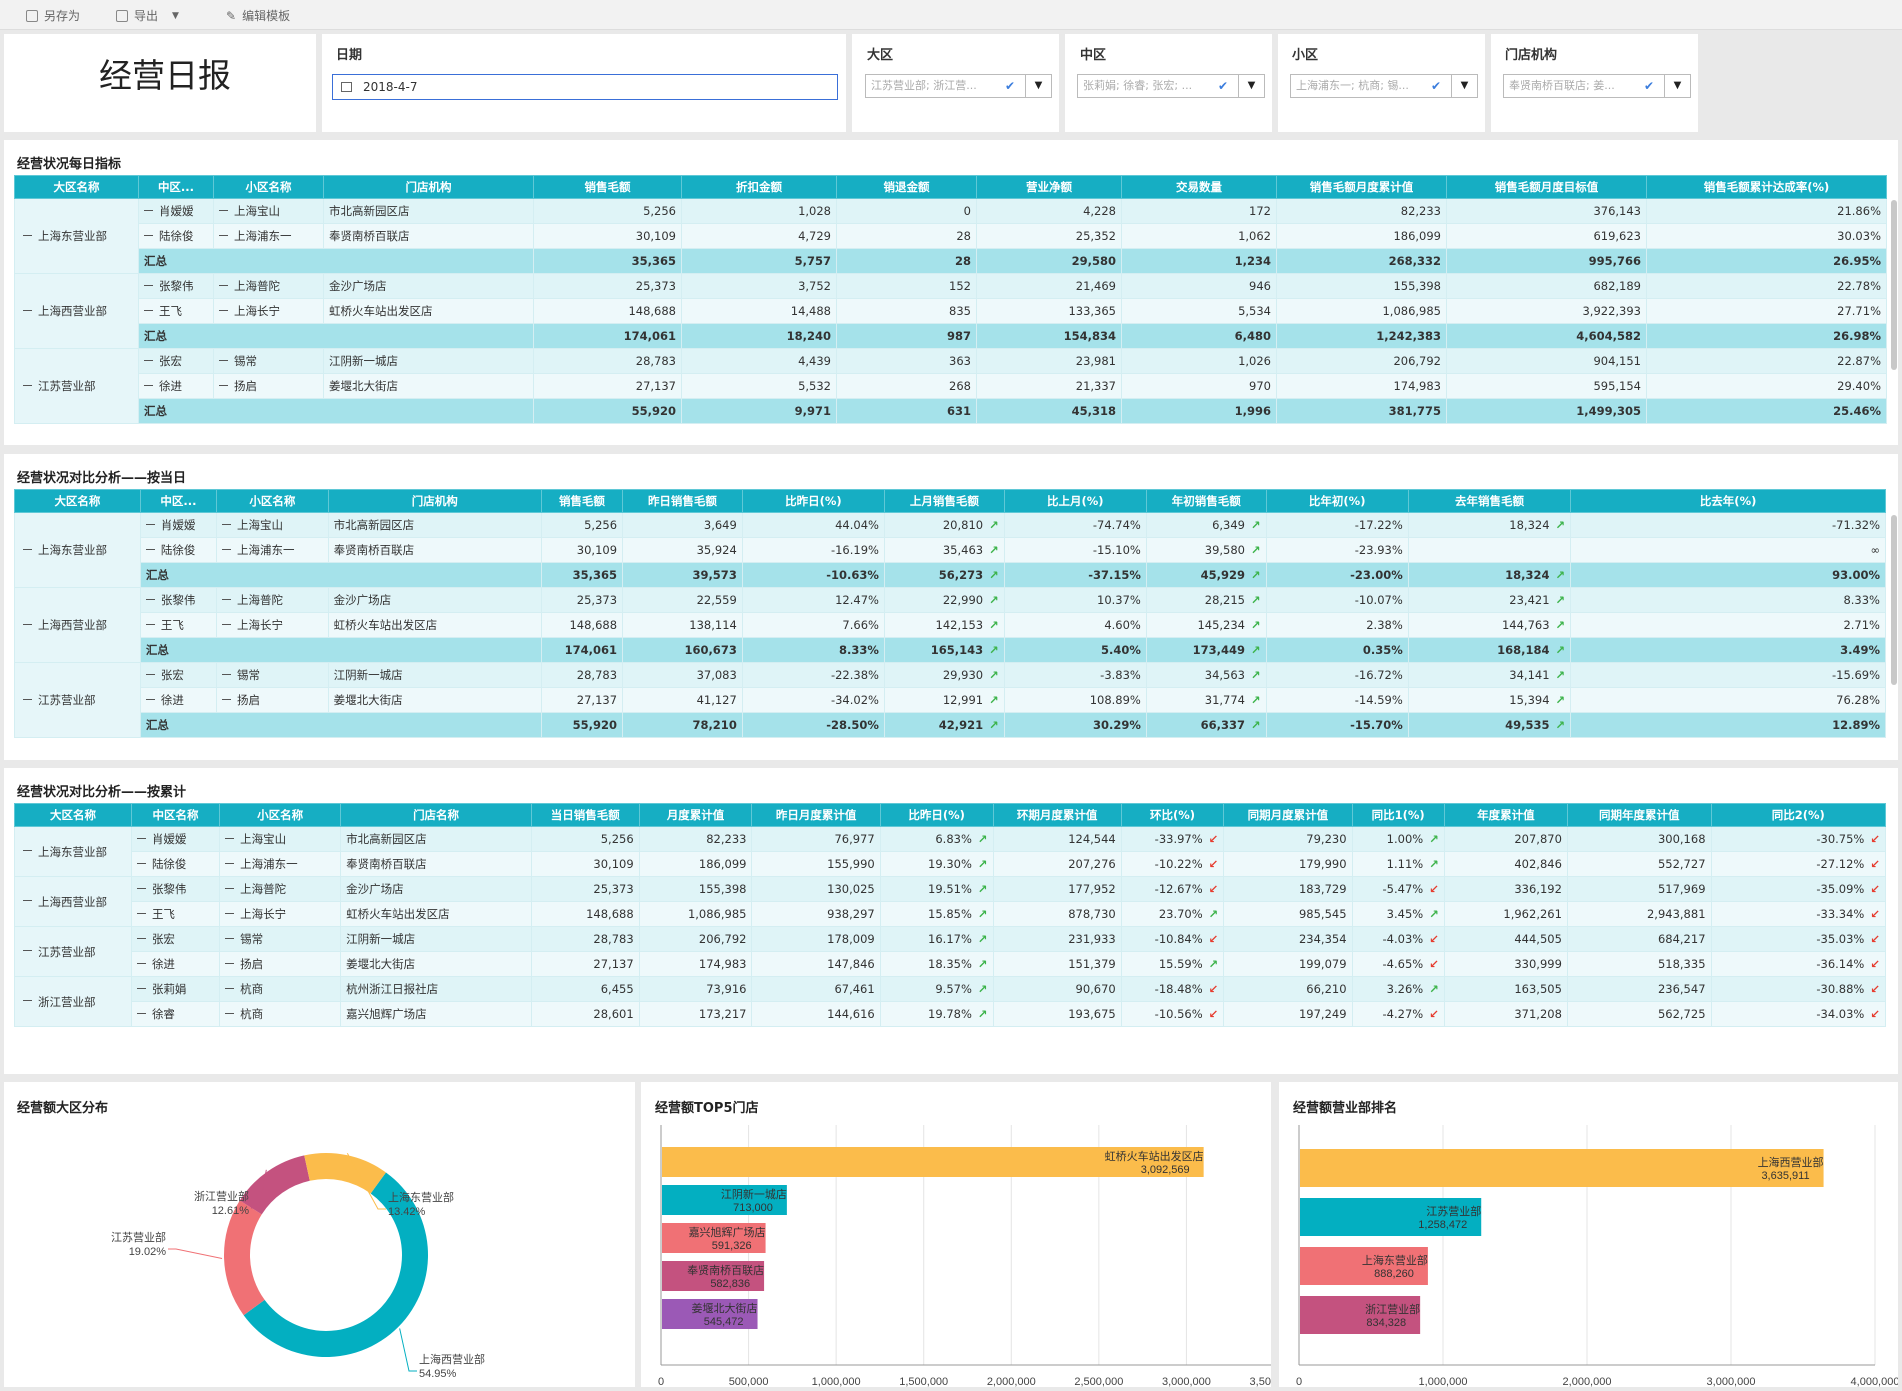 Image resolution: width=1902 pixels, height=1391 pixels. Describe the element at coordinates (1172, 815) in the screenshot. I see `column-header: 环比(%)` at that location.